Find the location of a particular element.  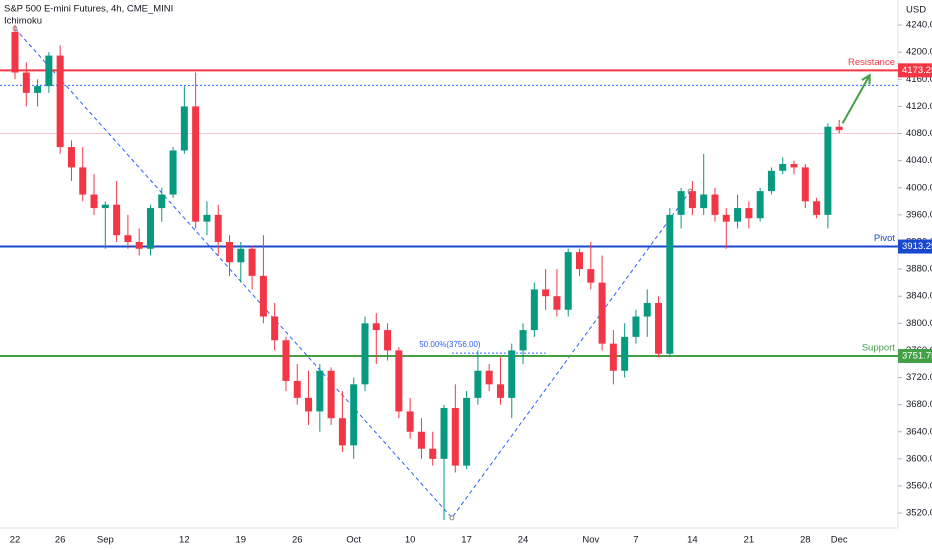

x-tick-label: 10 is located at coordinates (410, 540).